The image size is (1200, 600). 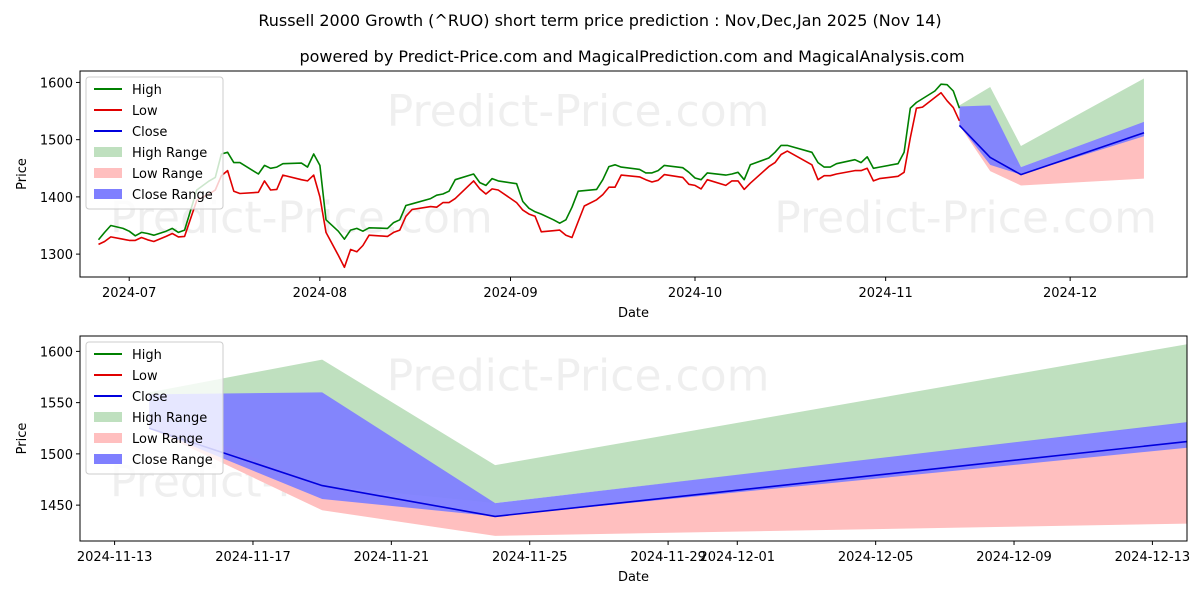 I want to click on bottom-legend-label: Low Range, so click(x=167, y=439).